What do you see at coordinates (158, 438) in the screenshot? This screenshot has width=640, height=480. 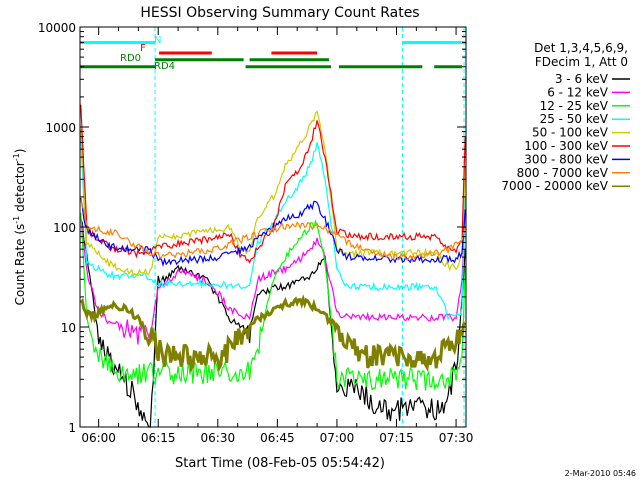 I see `x-tick-label-1: 06:15` at bounding box center [158, 438].